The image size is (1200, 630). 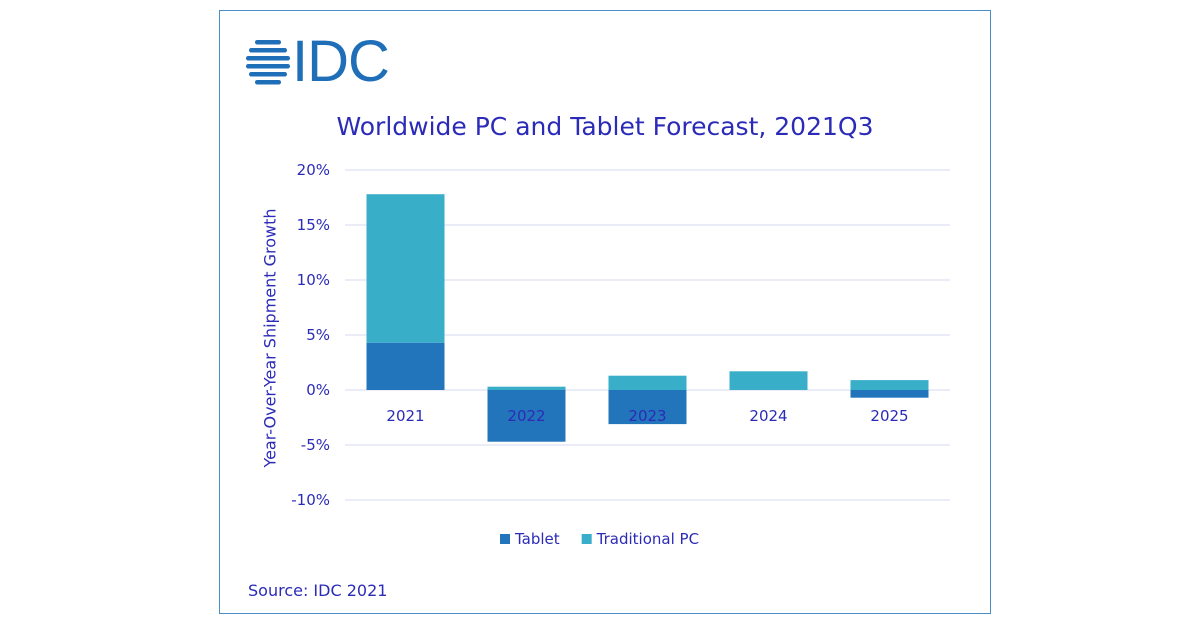 What do you see at coordinates (341, 61) in the screenshot?
I see `logo-text: IDC` at bounding box center [341, 61].